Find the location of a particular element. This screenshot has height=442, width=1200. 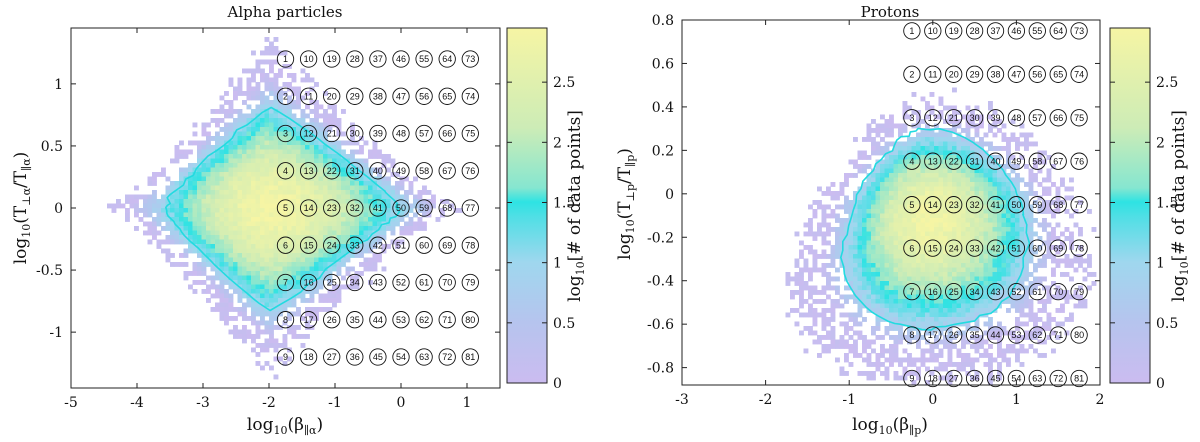

bin-label: 54 is located at coordinates (401, 357).